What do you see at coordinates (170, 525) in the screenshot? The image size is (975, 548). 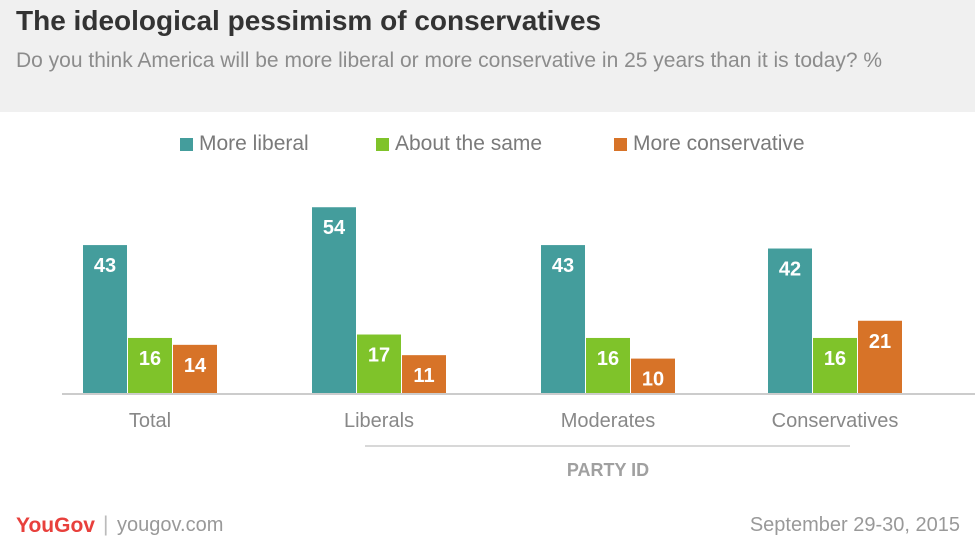 I see `footer-url: yougov.com` at bounding box center [170, 525].